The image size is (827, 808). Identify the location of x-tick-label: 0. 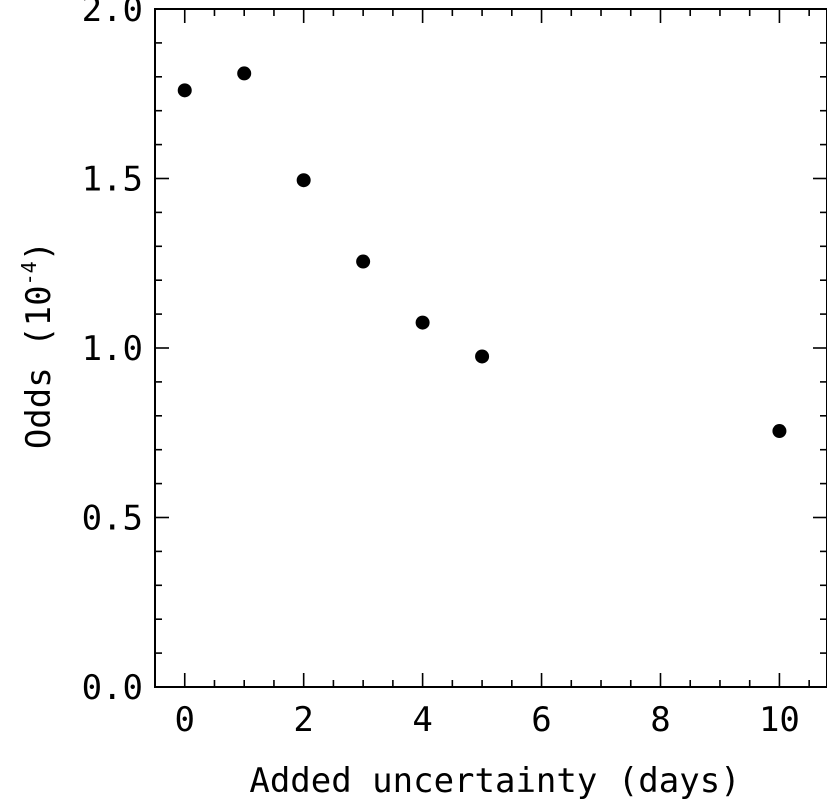
(184, 720).